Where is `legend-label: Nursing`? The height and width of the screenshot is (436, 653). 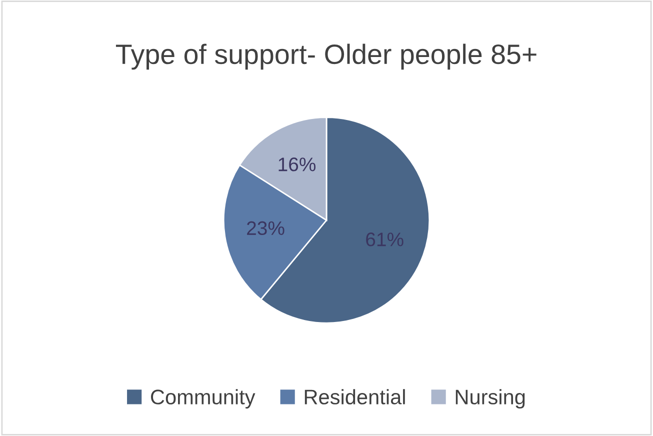
legend-label: Nursing is located at coordinates (490, 399).